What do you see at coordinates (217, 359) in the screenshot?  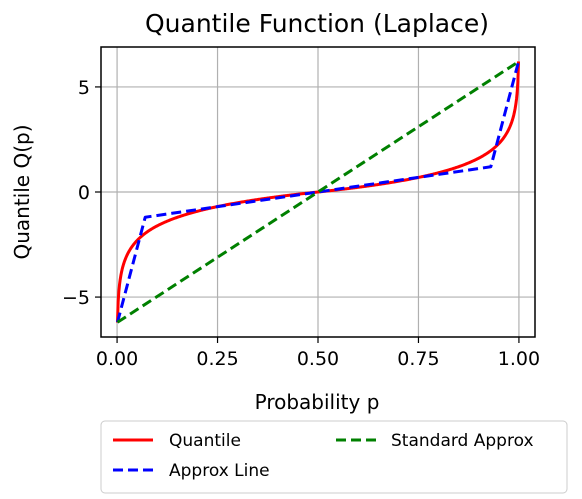 I see `x-tick-label: 0.25` at bounding box center [217, 359].